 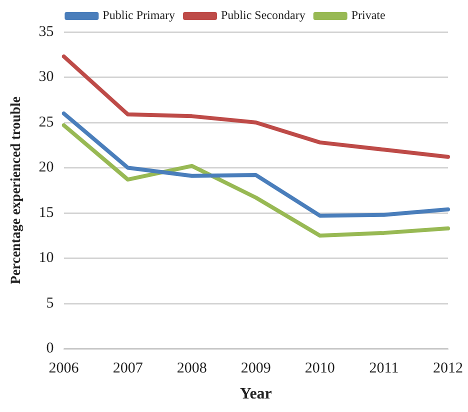 I want to click on x-tick-label: 2006, so click(x=64, y=368).